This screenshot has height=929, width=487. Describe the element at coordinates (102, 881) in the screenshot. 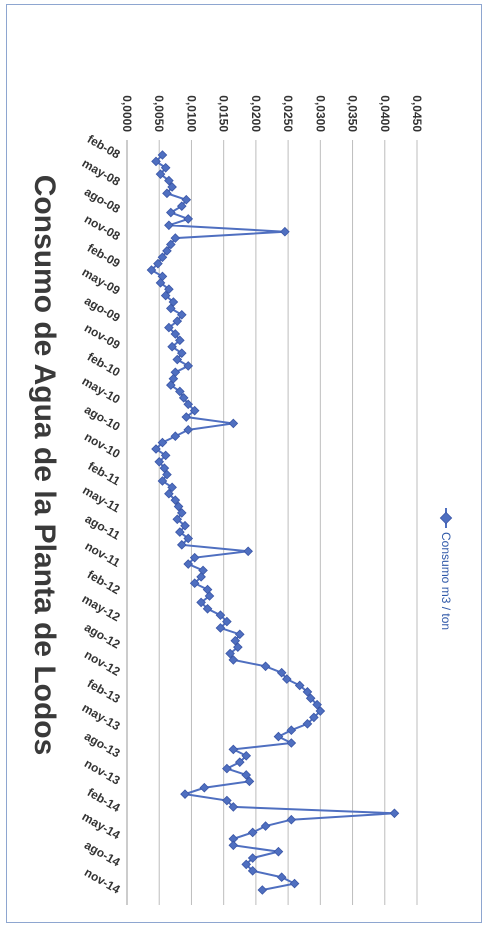

I see `x-tick-label: nov-14` at that location.